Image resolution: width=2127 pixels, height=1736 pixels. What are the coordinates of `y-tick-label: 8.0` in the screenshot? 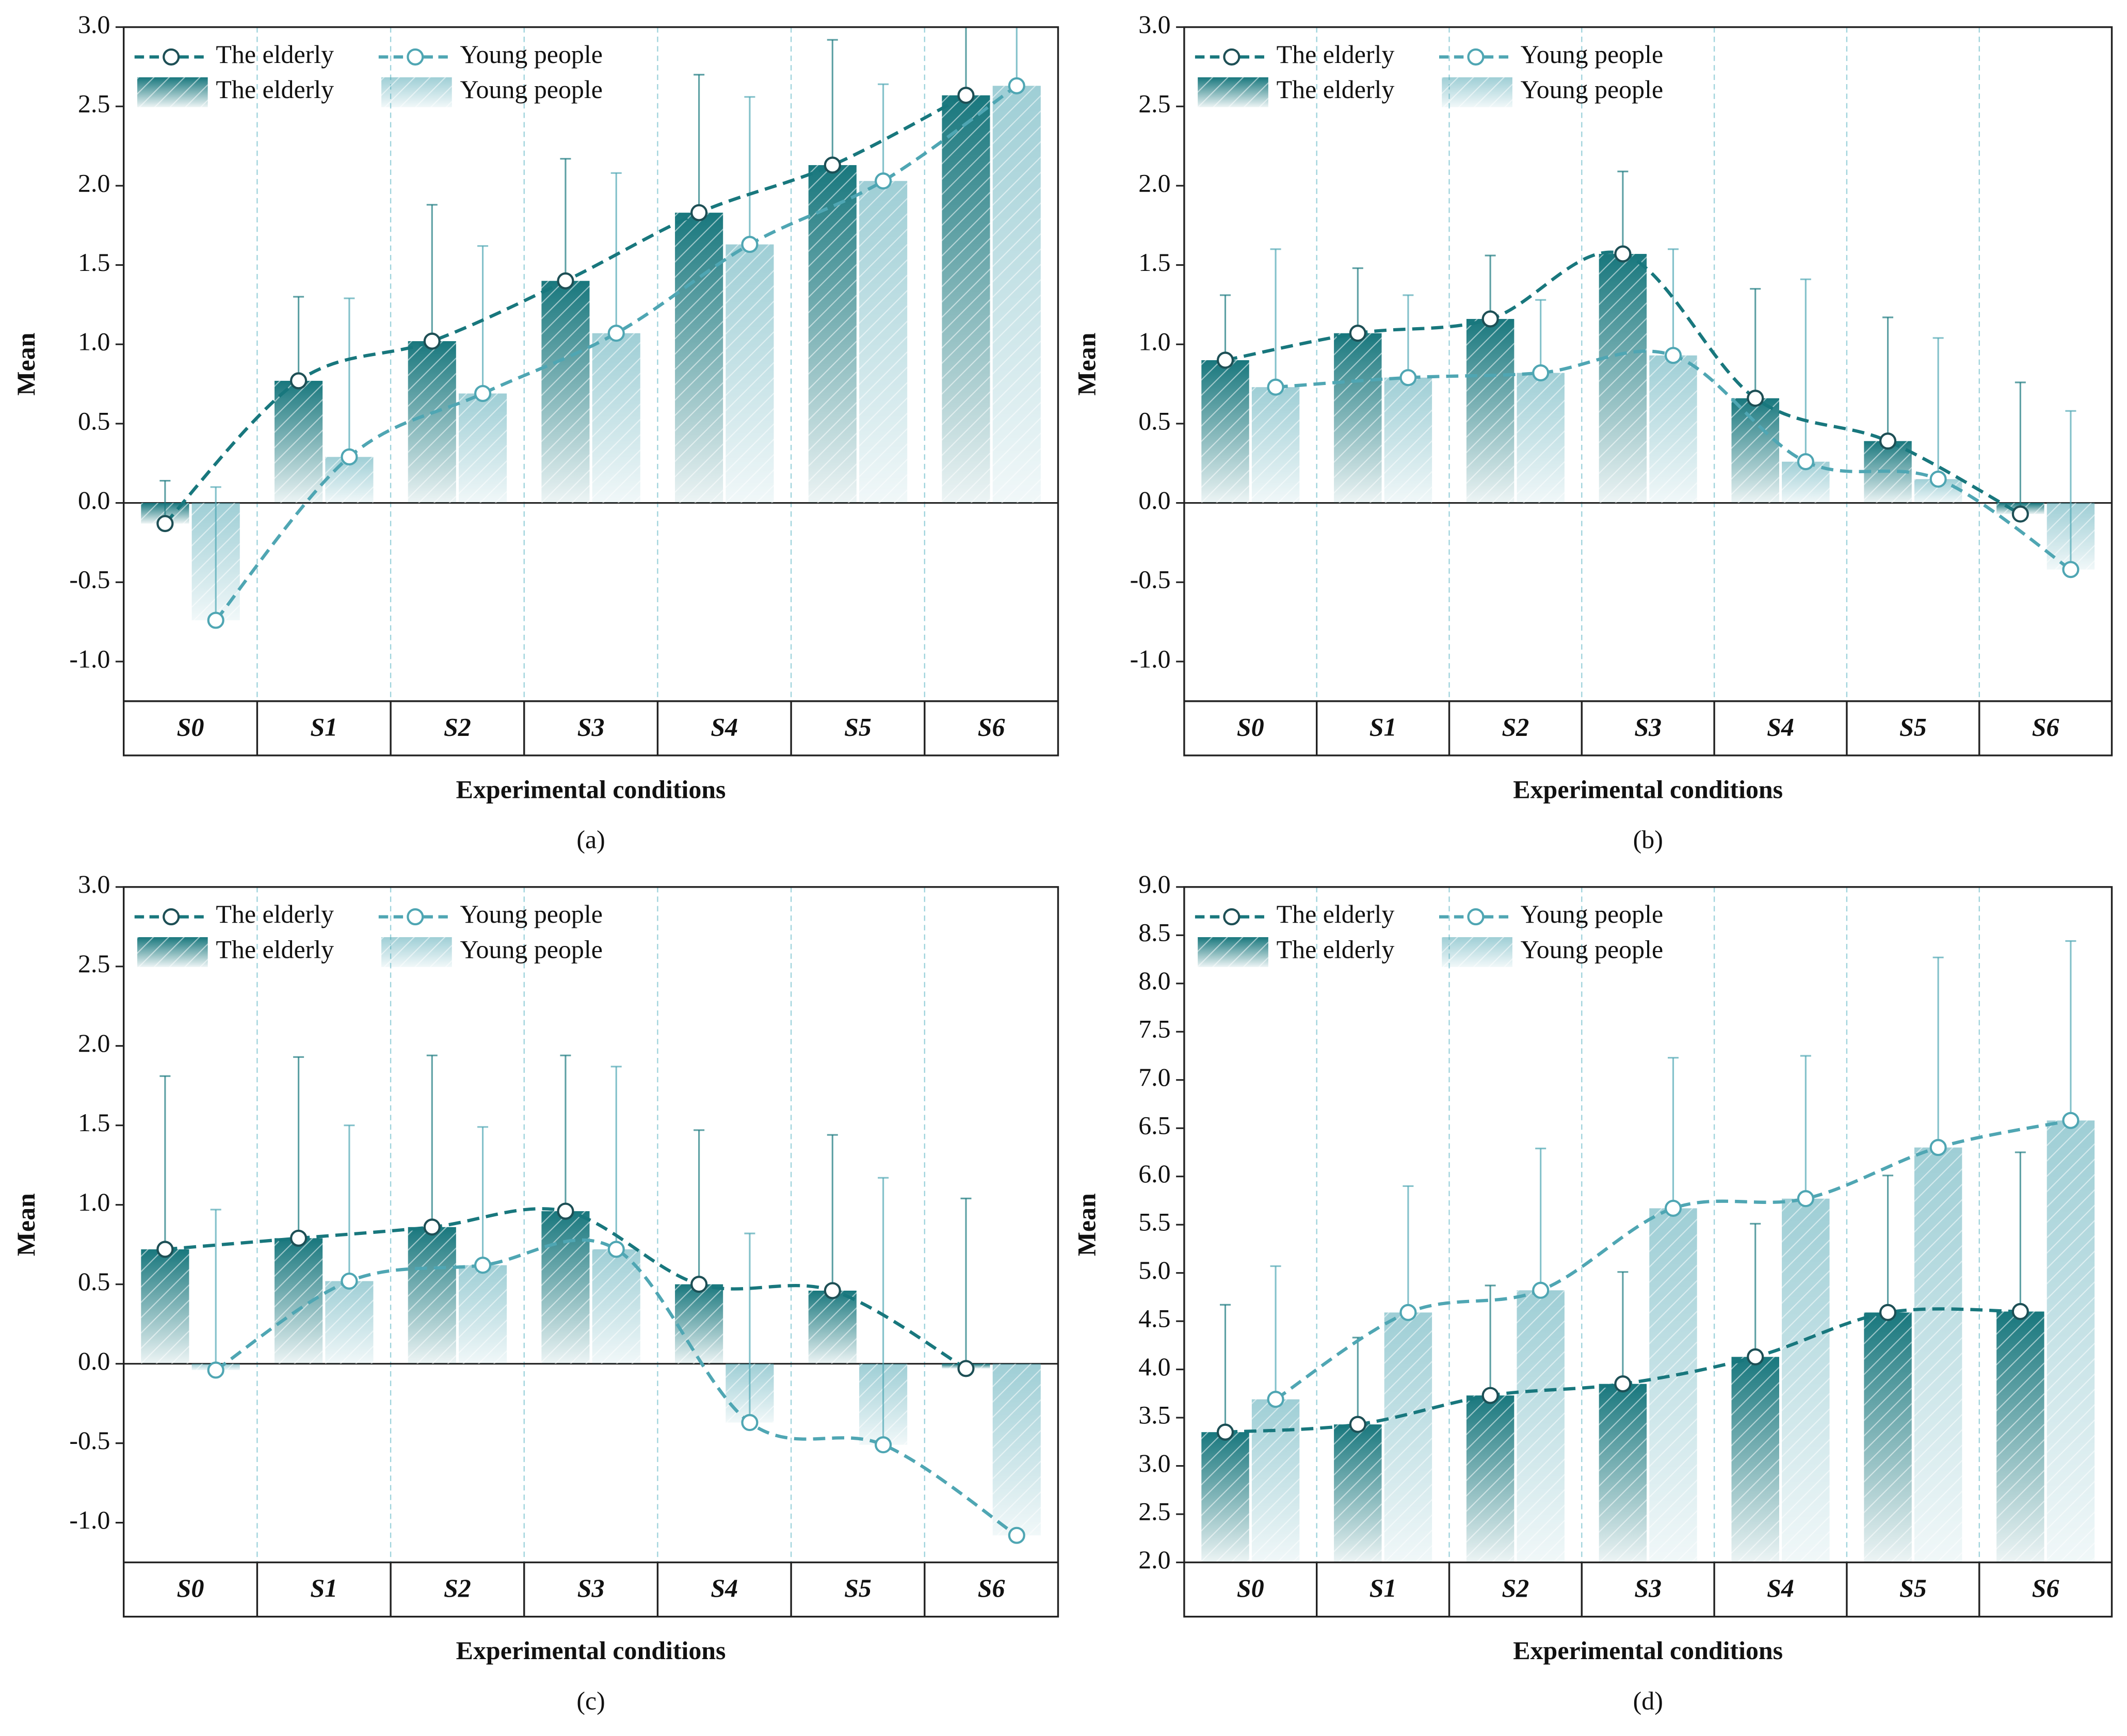 It's located at (1154, 981).